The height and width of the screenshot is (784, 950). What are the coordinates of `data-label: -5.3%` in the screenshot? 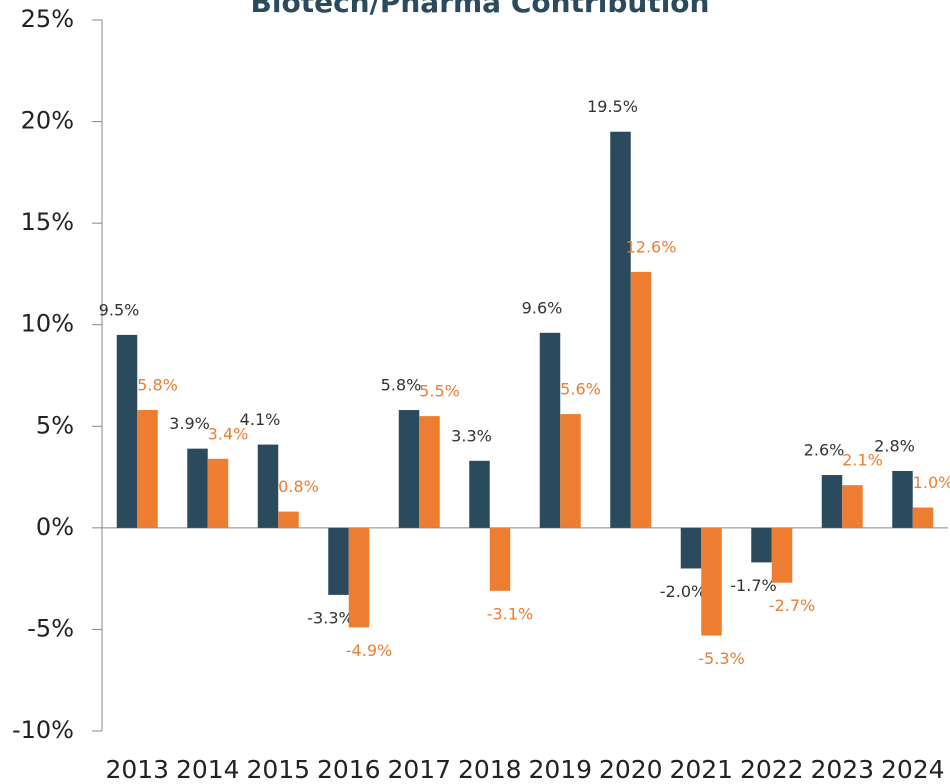 It's located at (721, 658).